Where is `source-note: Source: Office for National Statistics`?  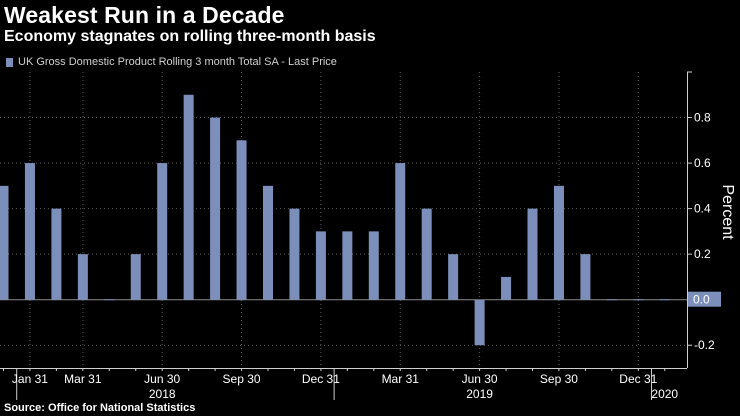
source-note: Source: Office for National Statistics is located at coordinates (100, 408).